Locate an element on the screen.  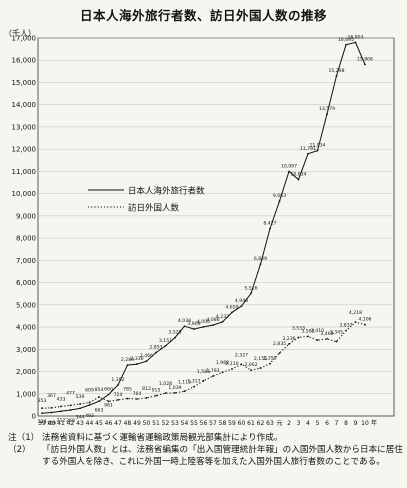
travelers-data-label: 4,038 is located at coordinates (184, 321).